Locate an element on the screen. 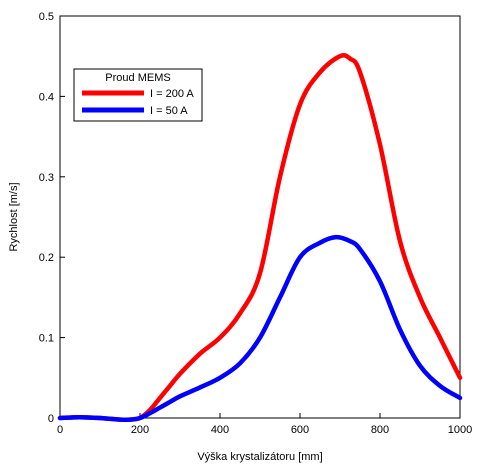 This screenshot has width=480, height=471. x-tick-label: 1000 is located at coordinates (460, 430).